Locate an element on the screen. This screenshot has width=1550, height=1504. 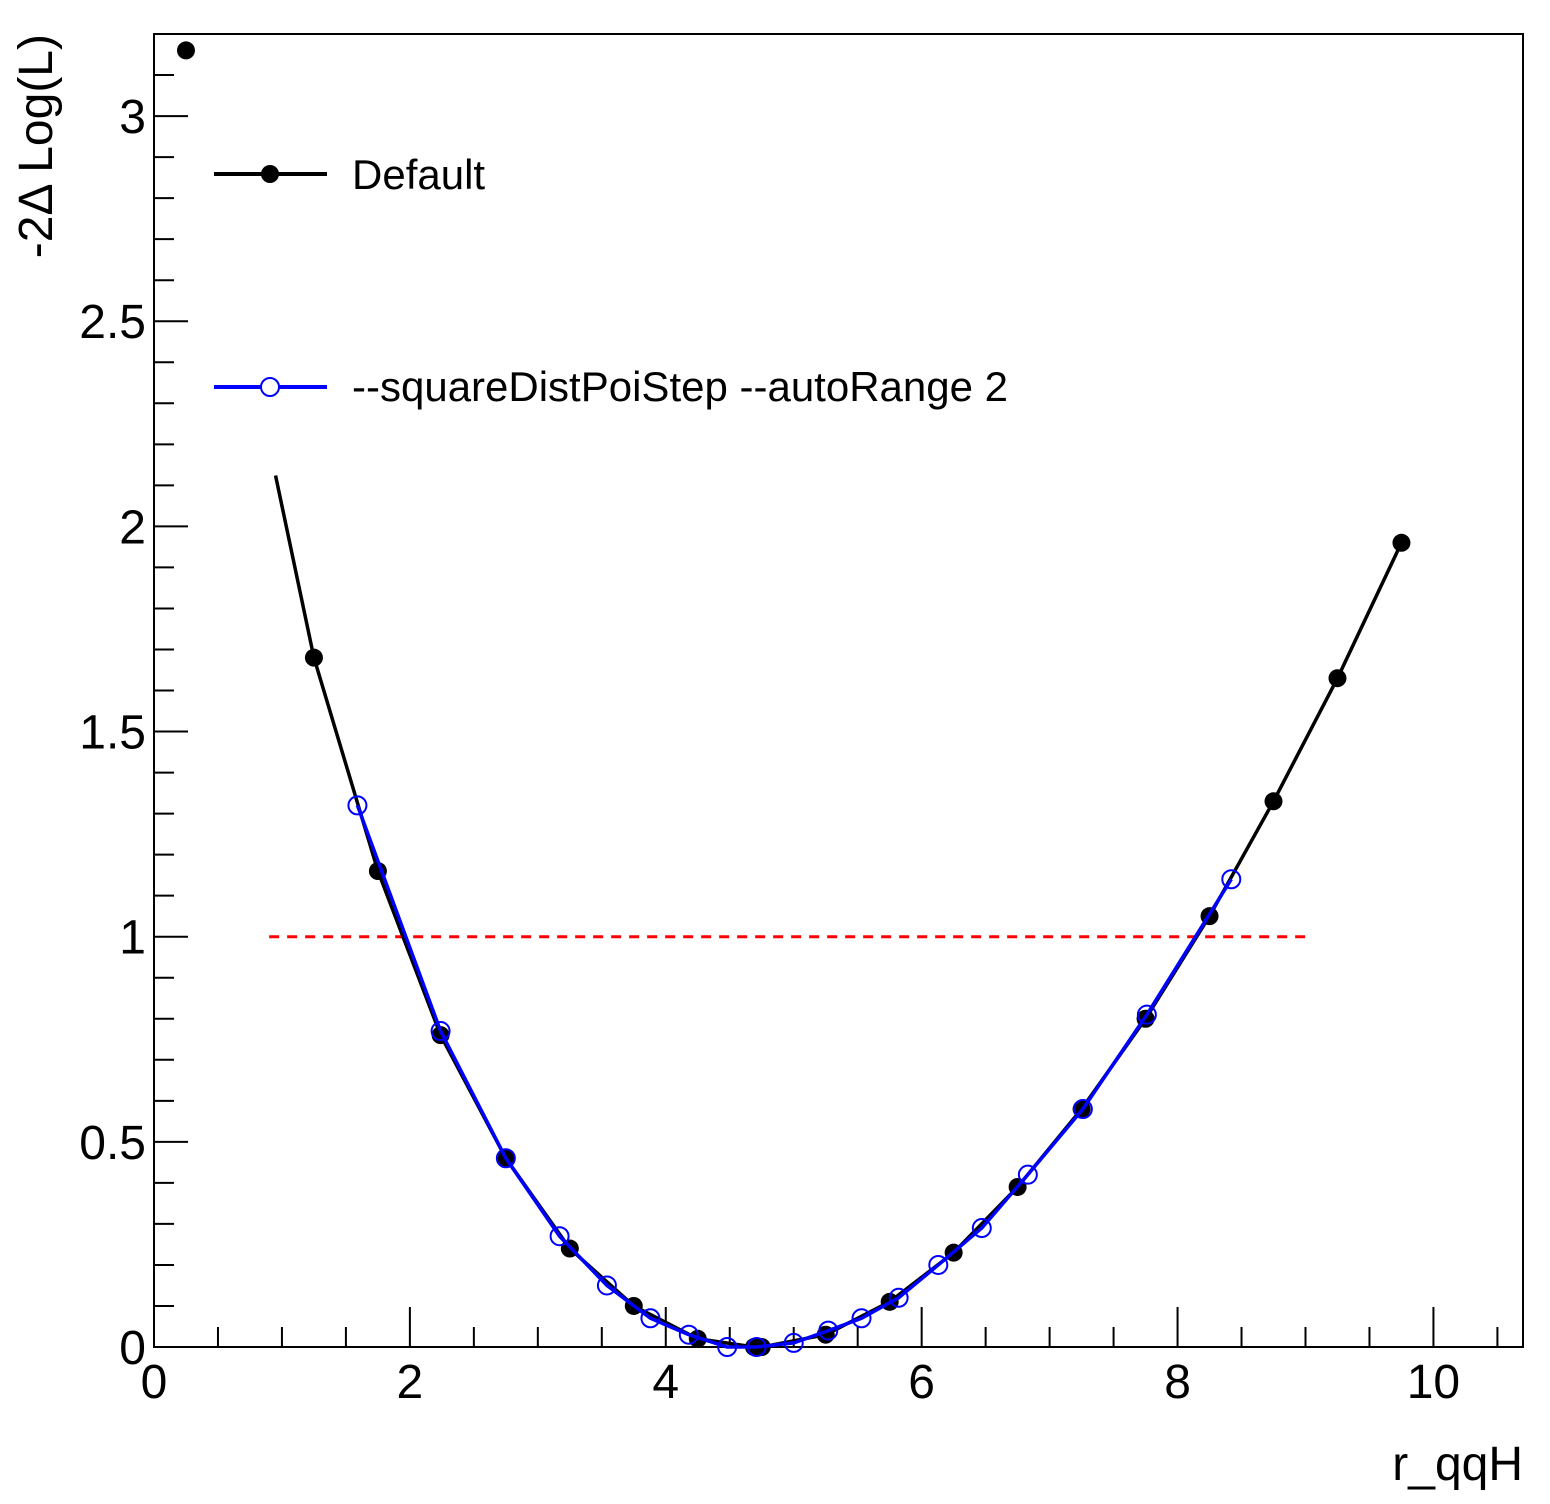
legend-marker-default is located at coordinates (270, 174).